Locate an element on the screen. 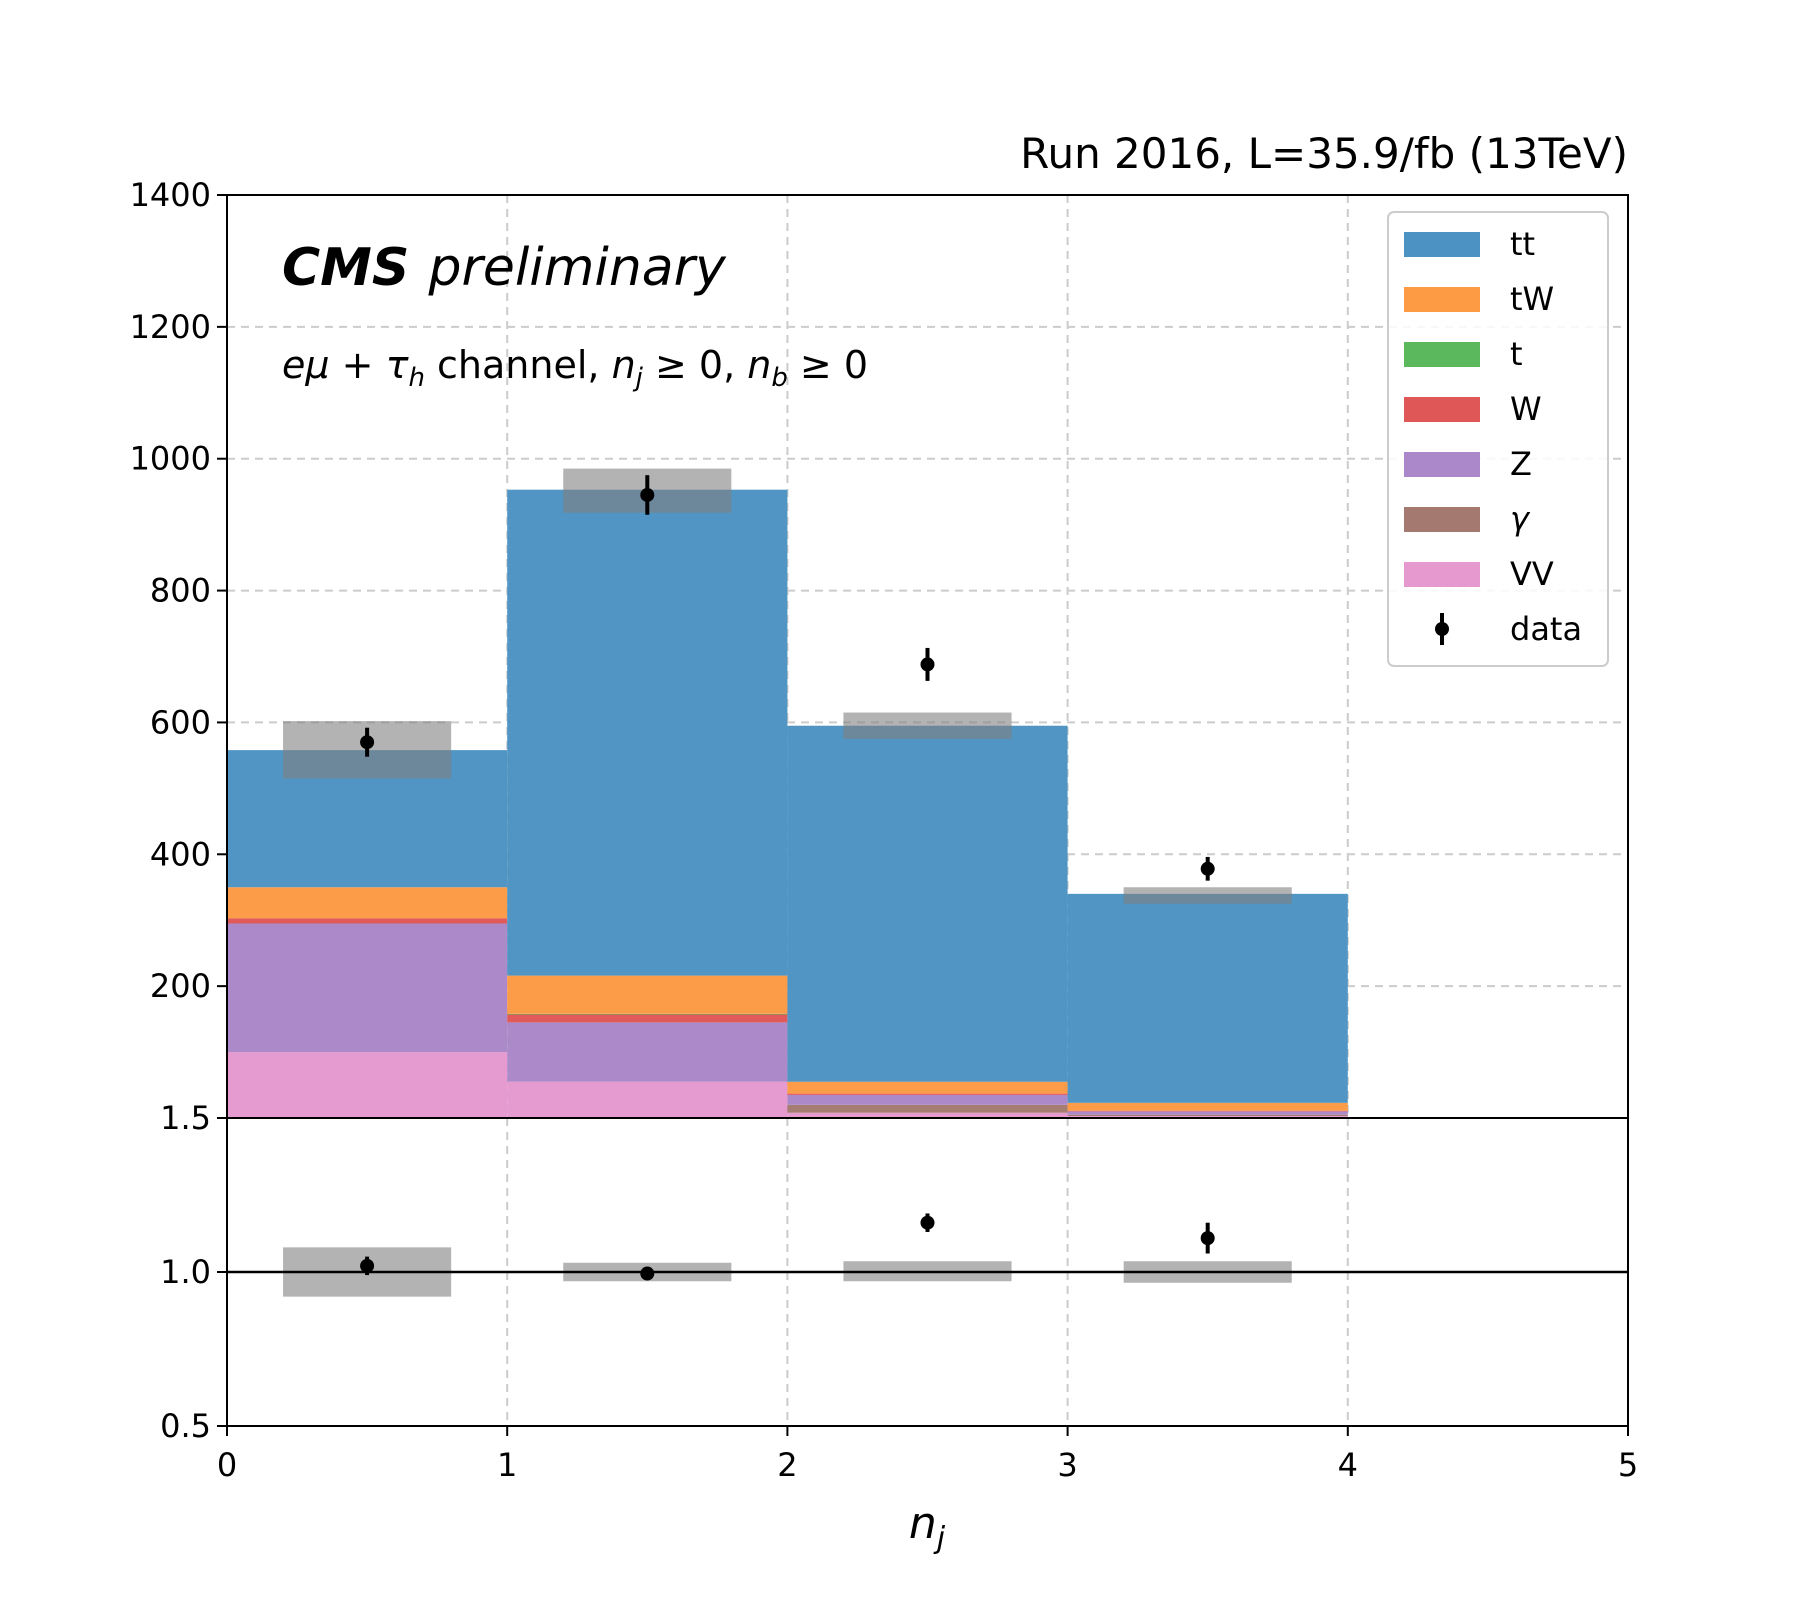  x-ticks: 0 1 2 3 4 5 is located at coordinates (927, 1455).